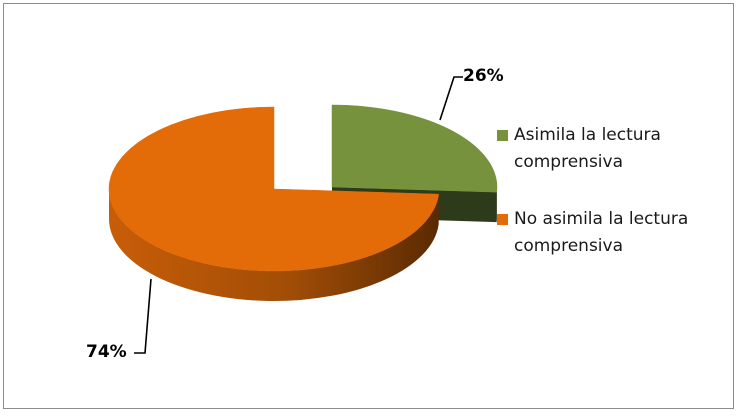 Image resolution: width=739 pixels, height=418 pixels. I want to click on legend-swatch-no-asimila, so click(502, 219).